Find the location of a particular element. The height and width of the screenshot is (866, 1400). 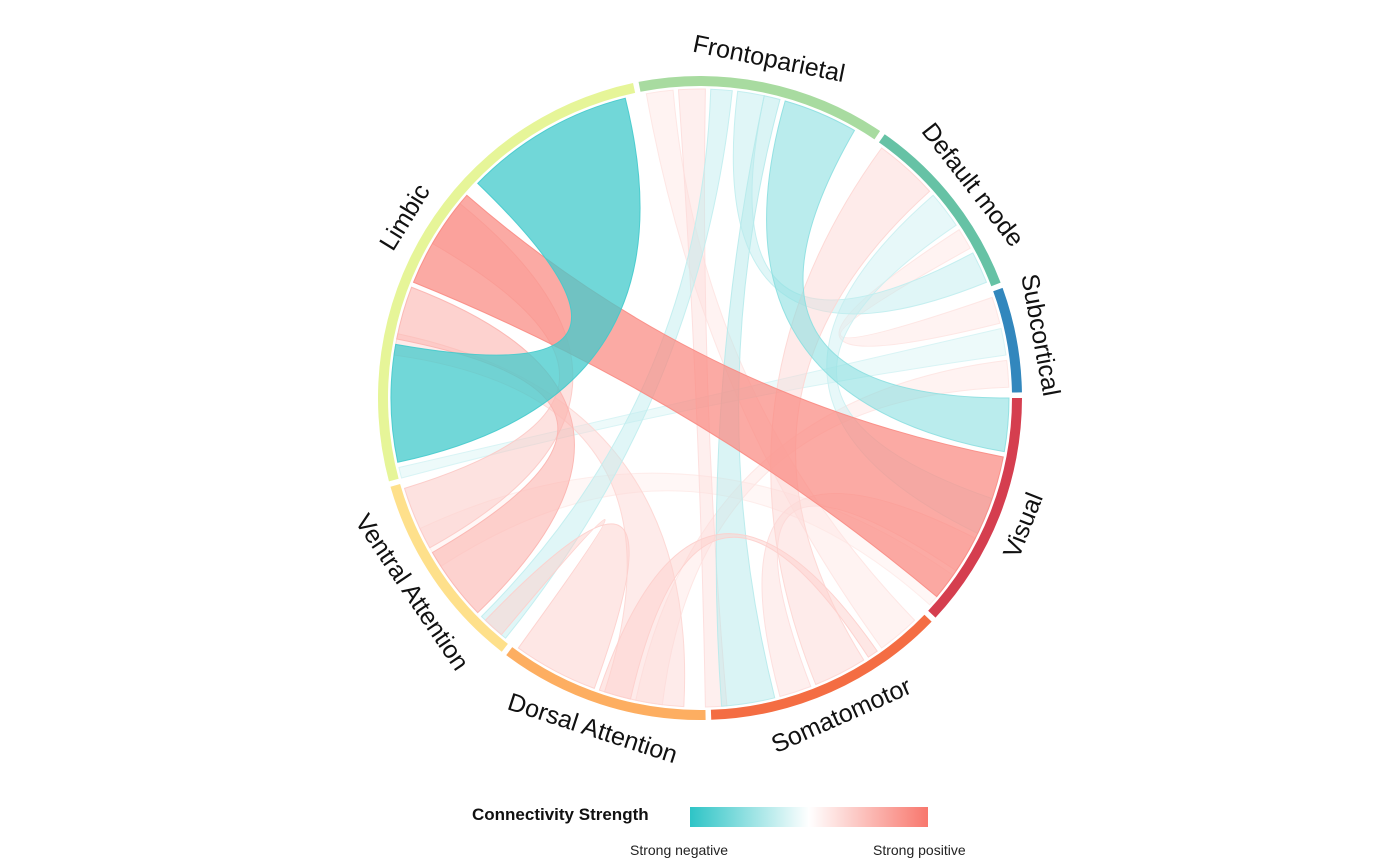

sector-label: Visual is located at coordinates (1023, 525).